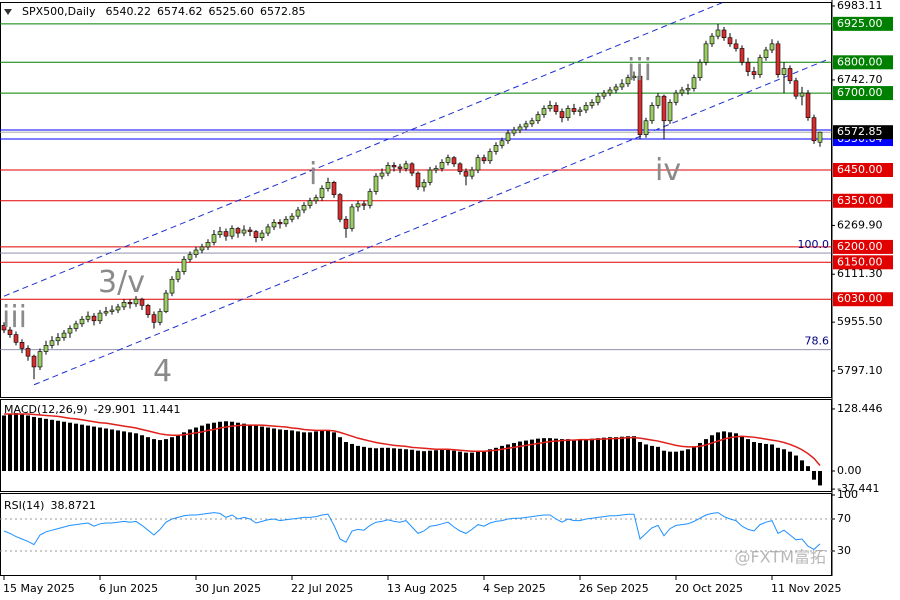  Describe the element at coordinates (860, 224) in the screenshot. I see `y-tick-label: 6269.90` at that location.